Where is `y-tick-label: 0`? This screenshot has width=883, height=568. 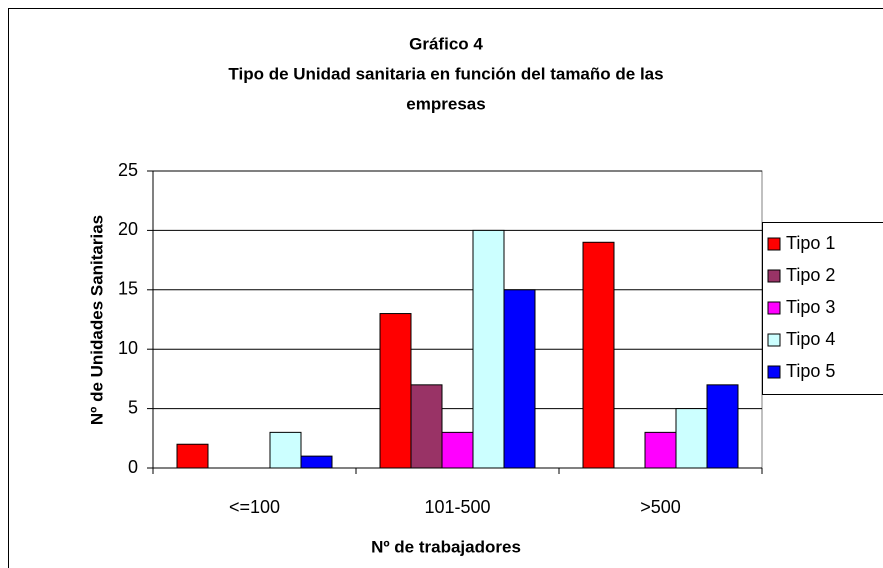 y-tick-label: 0 is located at coordinates (133, 467).